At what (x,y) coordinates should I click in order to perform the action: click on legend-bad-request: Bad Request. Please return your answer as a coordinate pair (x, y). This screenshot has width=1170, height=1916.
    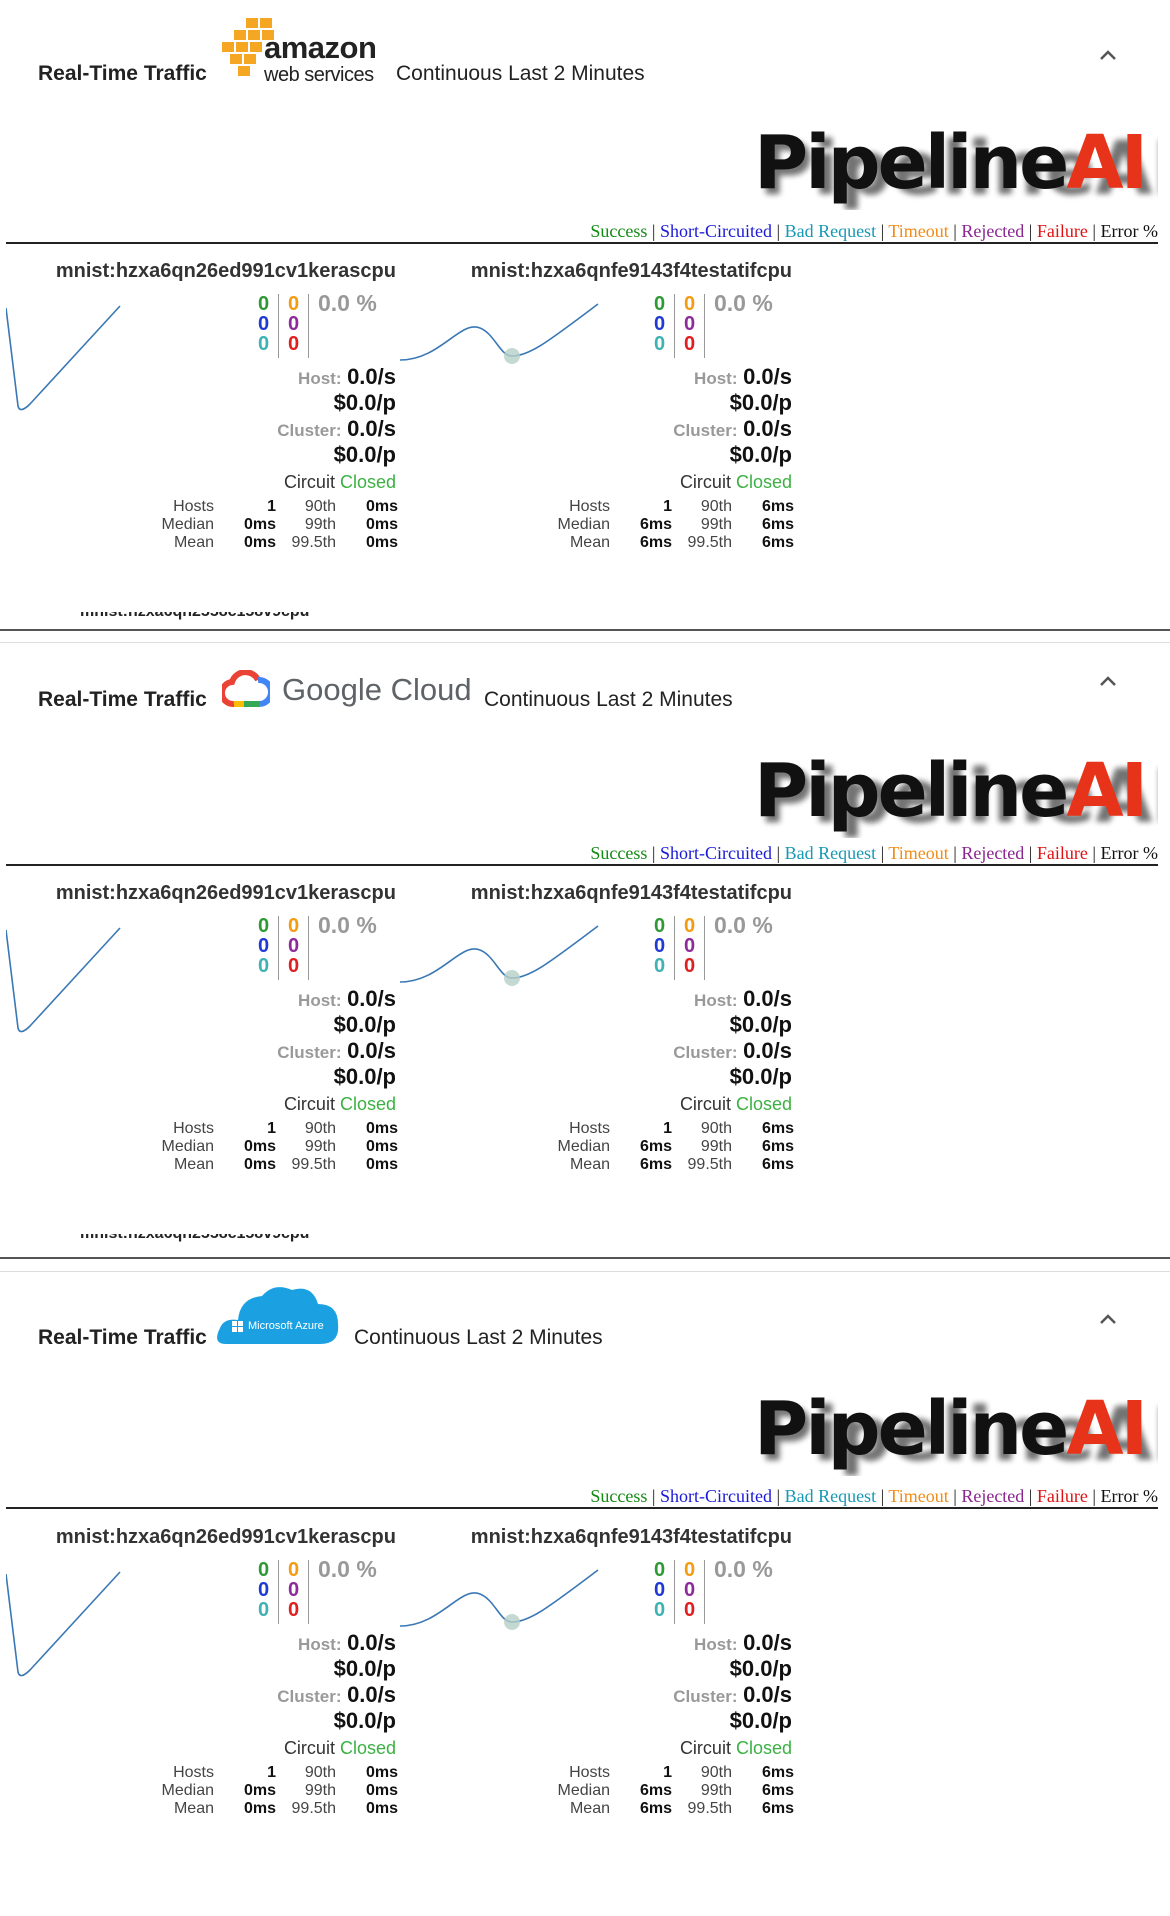
    Looking at the image, I should click on (830, 1496).